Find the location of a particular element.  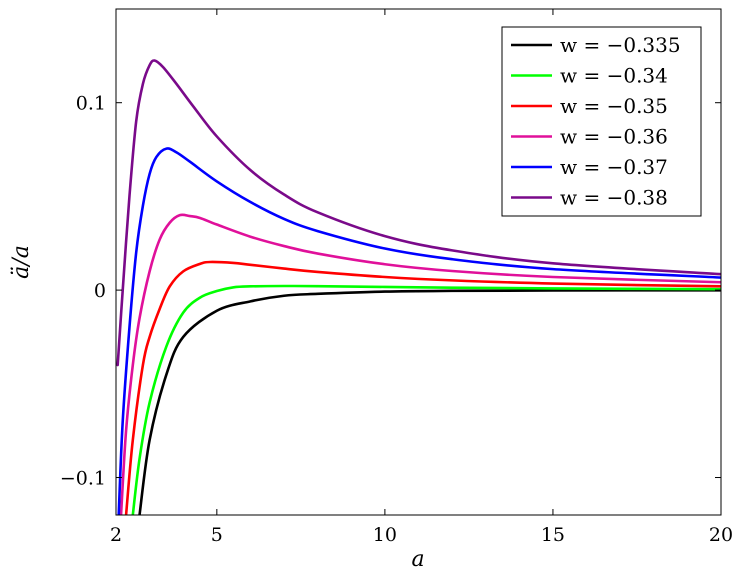

x-tick-label: 15 is located at coordinates (553, 535).